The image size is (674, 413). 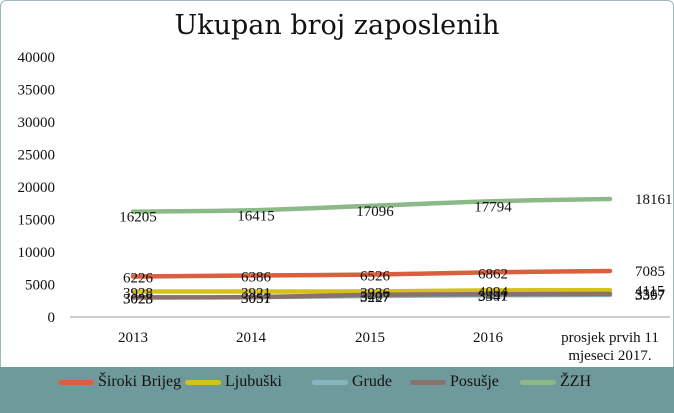 What do you see at coordinates (37, 188) in the screenshot?
I see `y-tick-label: 20000` at bounding box center [37, 188].